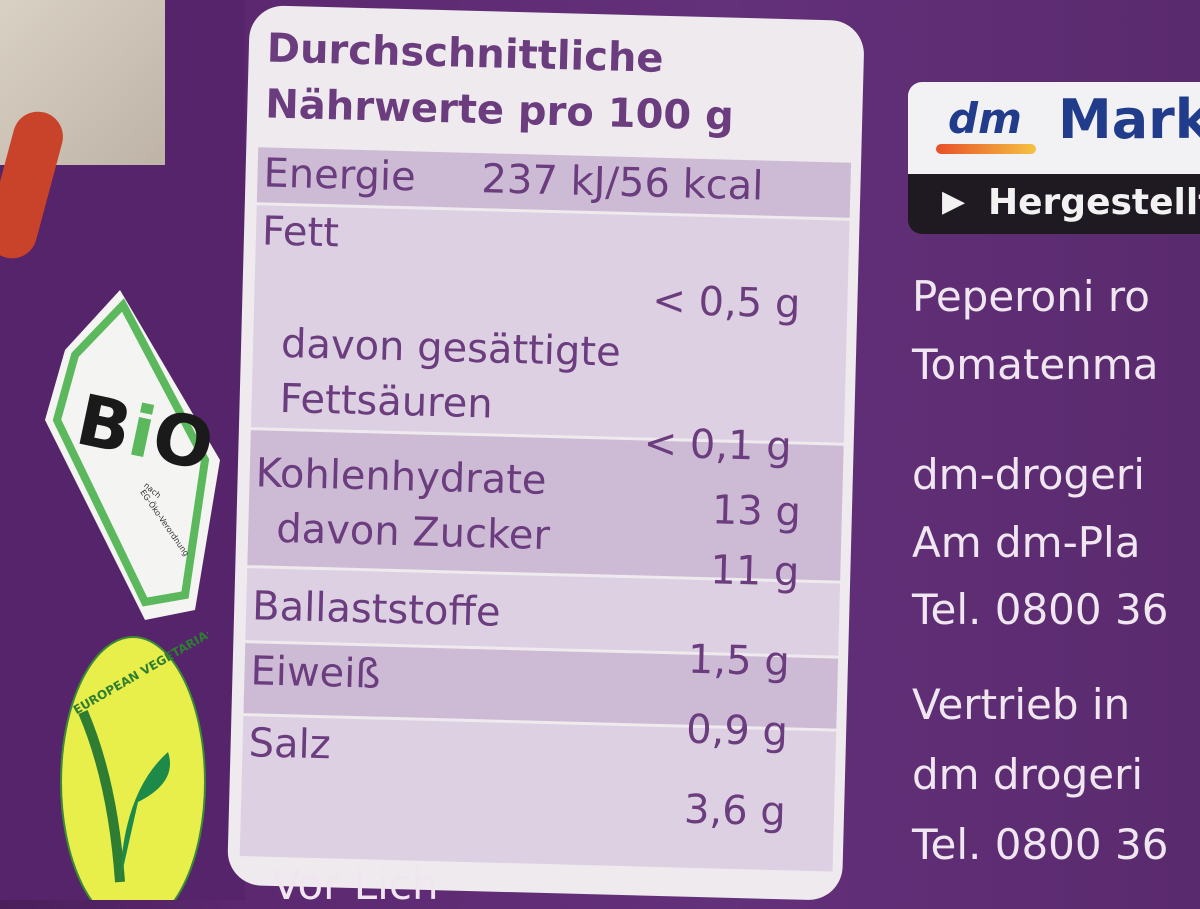  Describe the element at coordinates (133, 455) in the screenshot. I see `bio-seal-logo: BiO nach EG-Öko-Verordnung` at that location.